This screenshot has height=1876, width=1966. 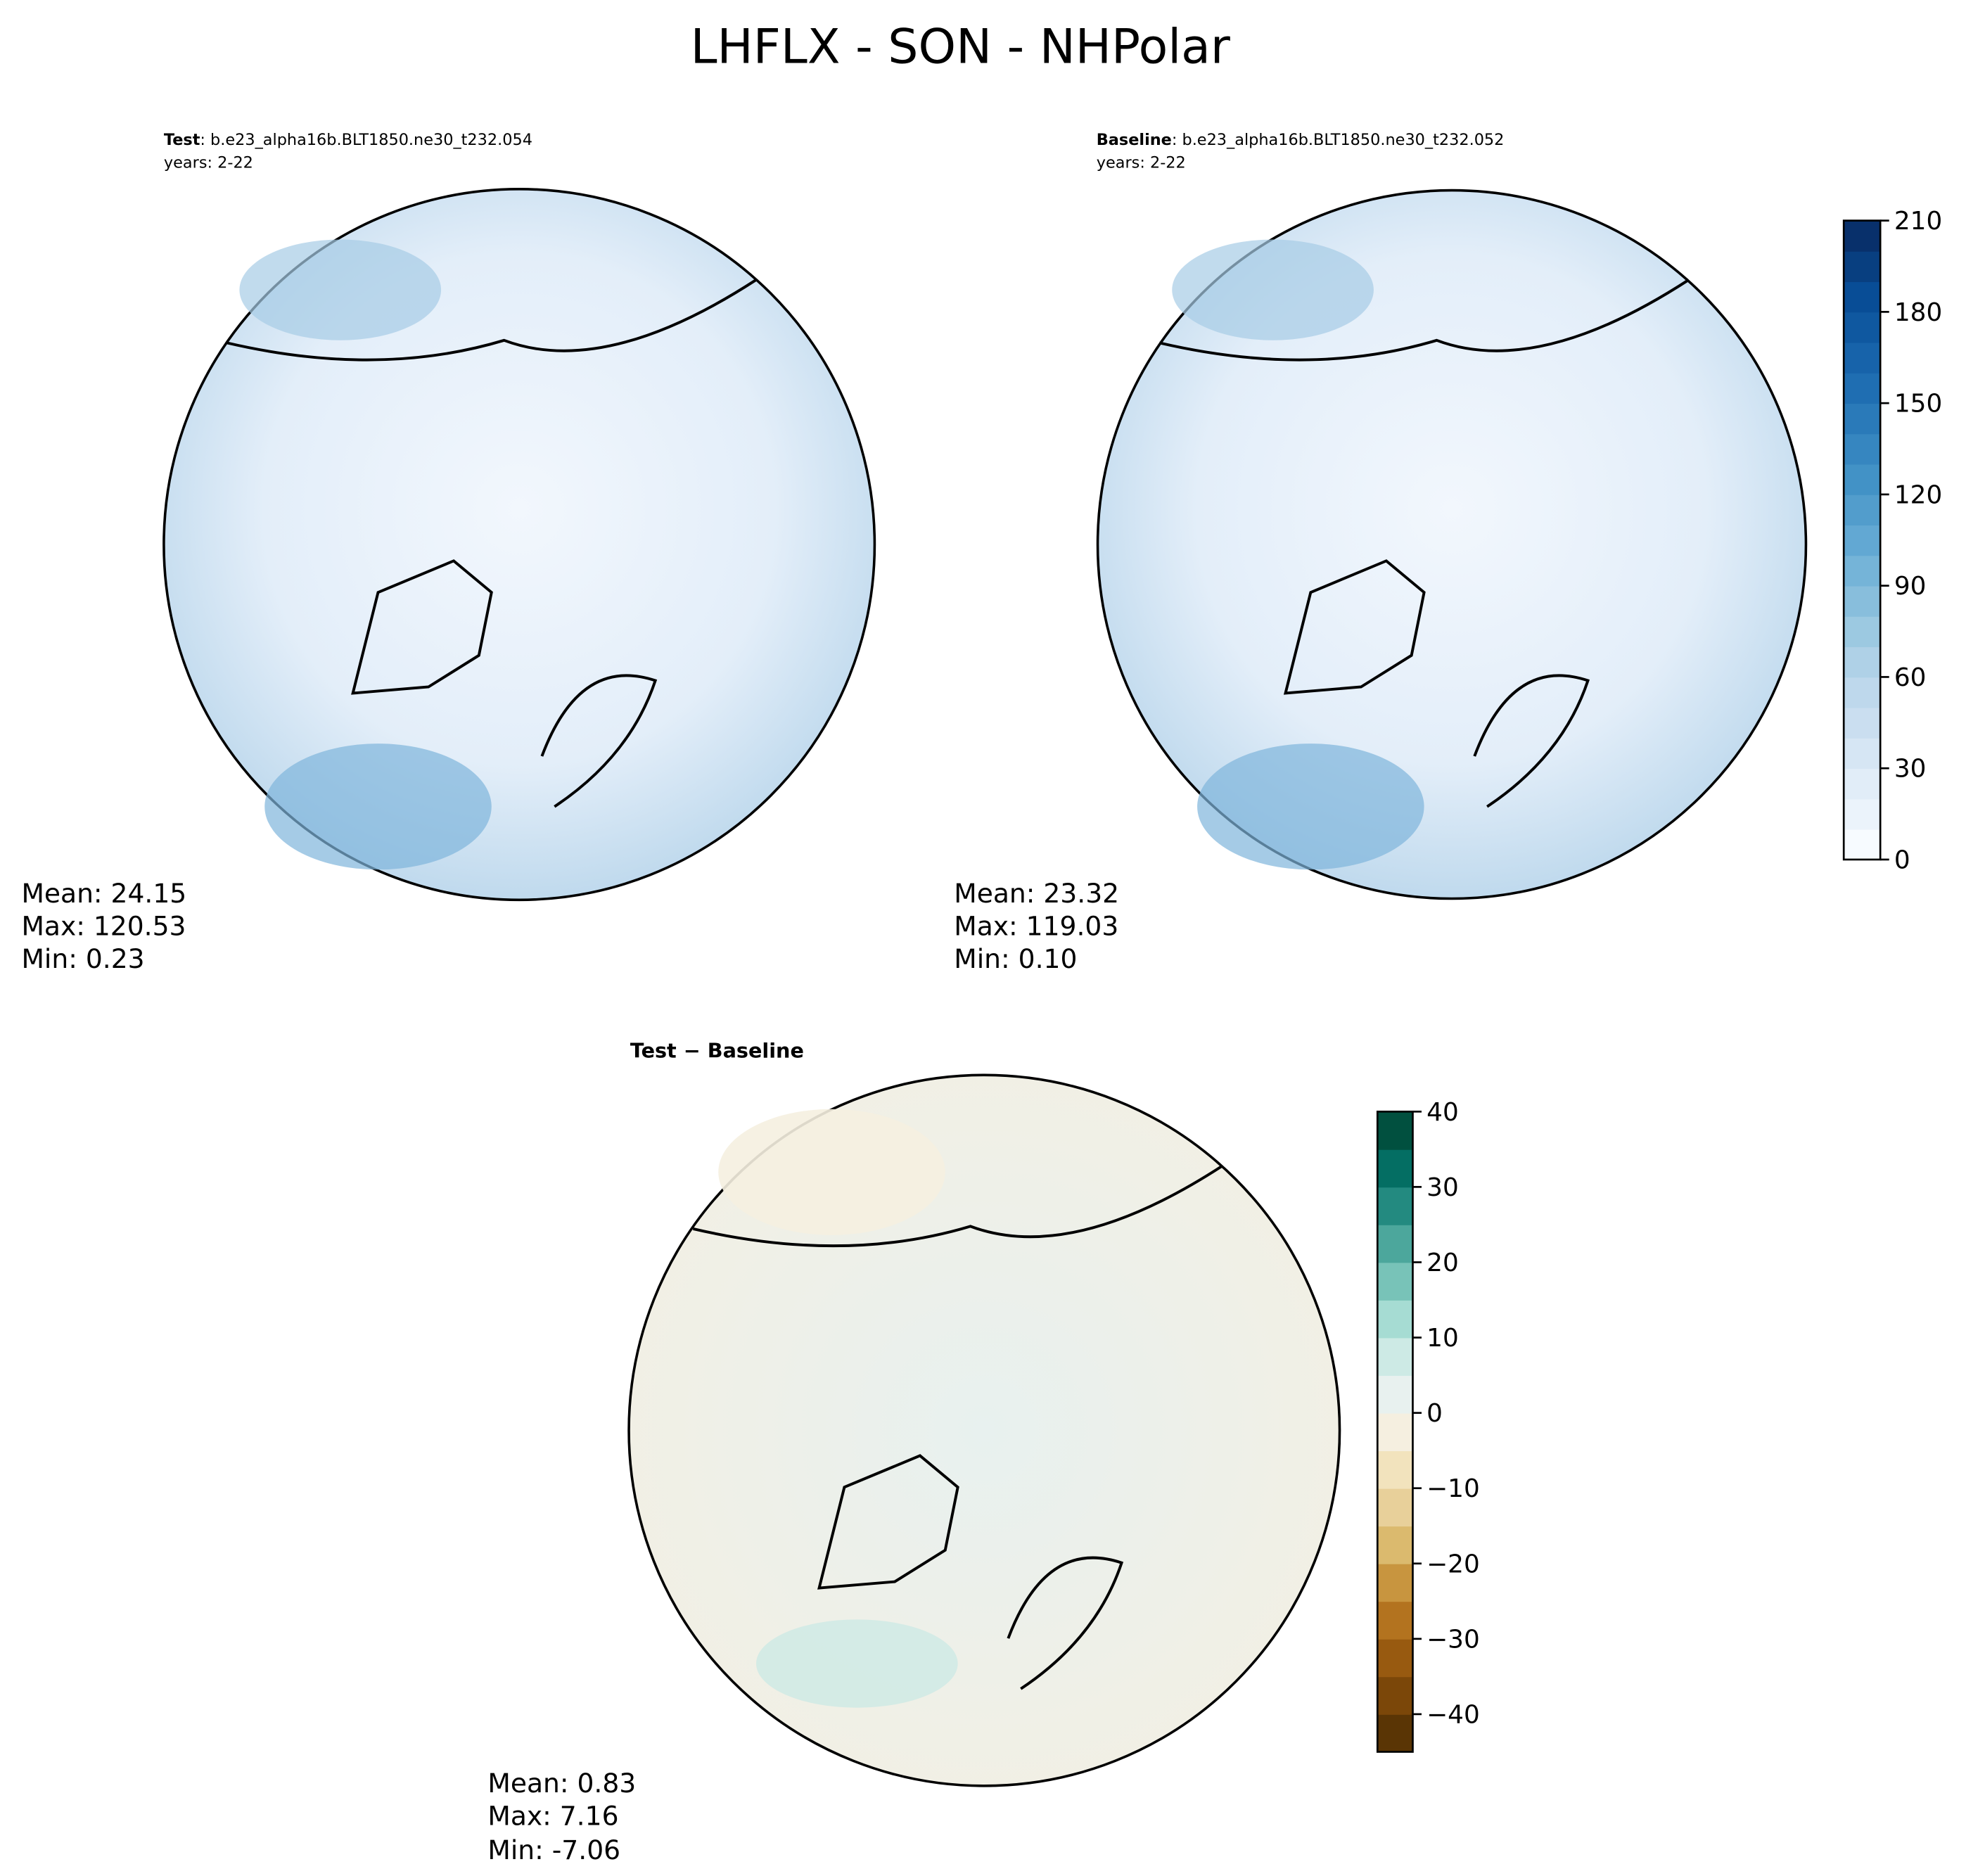 I want to click on stat: Min: 0.23, so click(x=82, y=958).